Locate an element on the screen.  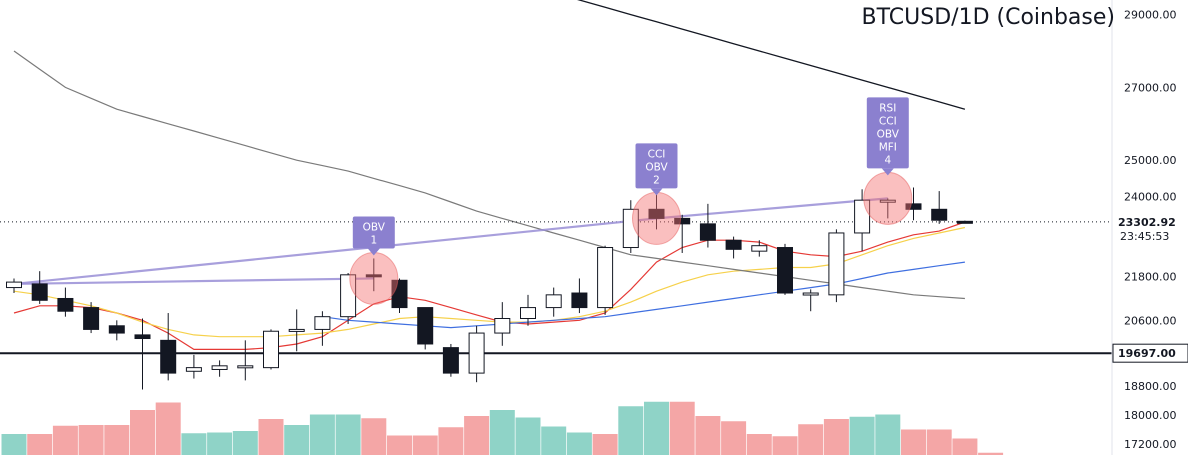
current-price-tag is located at coordinates (1150, 228).